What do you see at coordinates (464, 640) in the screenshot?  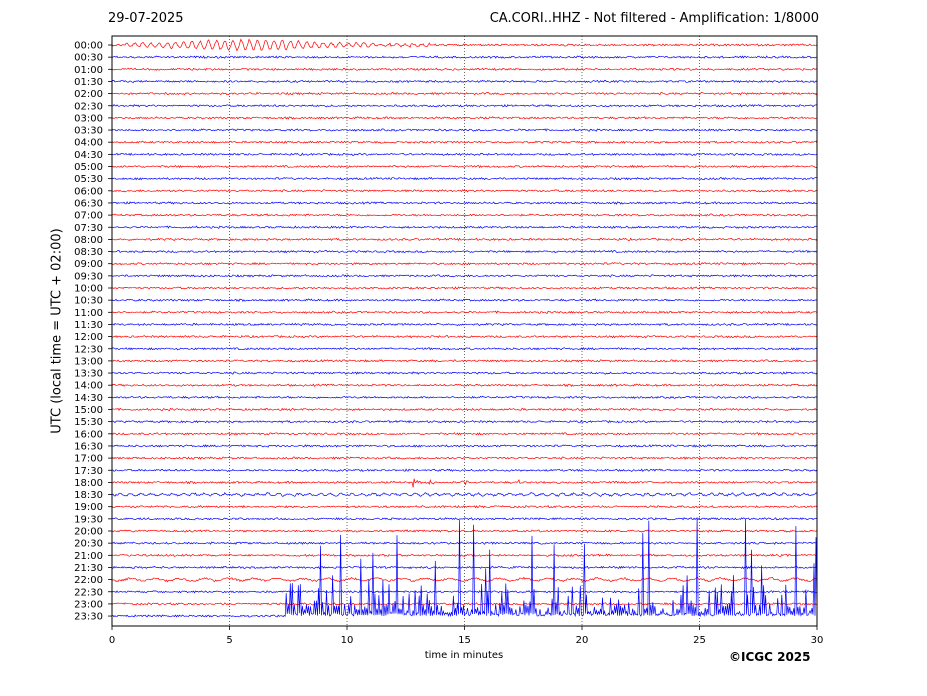 I see `x-tick-label: 15` at bounding box center [464, 640].